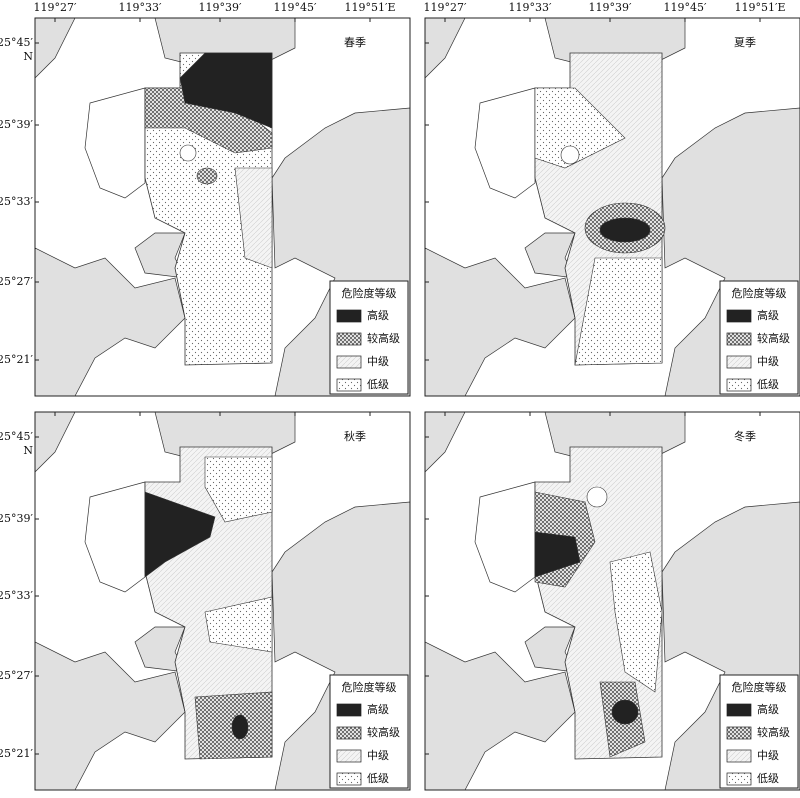 The image size is (800, 798). What do you see at coordinates (745, 42) in the screenshot?
I see `season-title: 夏季` at bounding box center [745, 42].